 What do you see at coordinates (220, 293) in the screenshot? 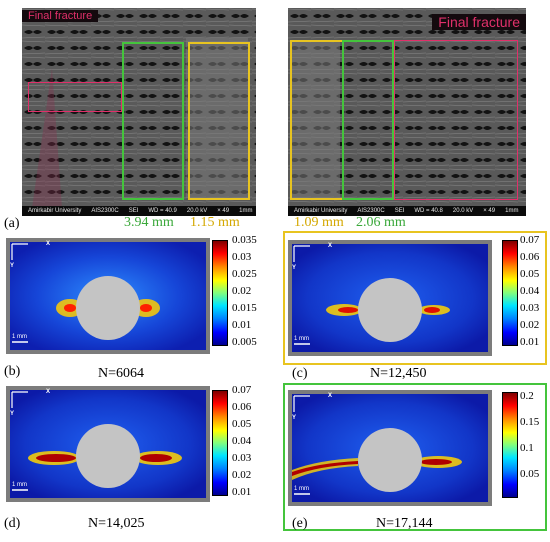
I see `colorbar-b` at bounding box center [220, 293].